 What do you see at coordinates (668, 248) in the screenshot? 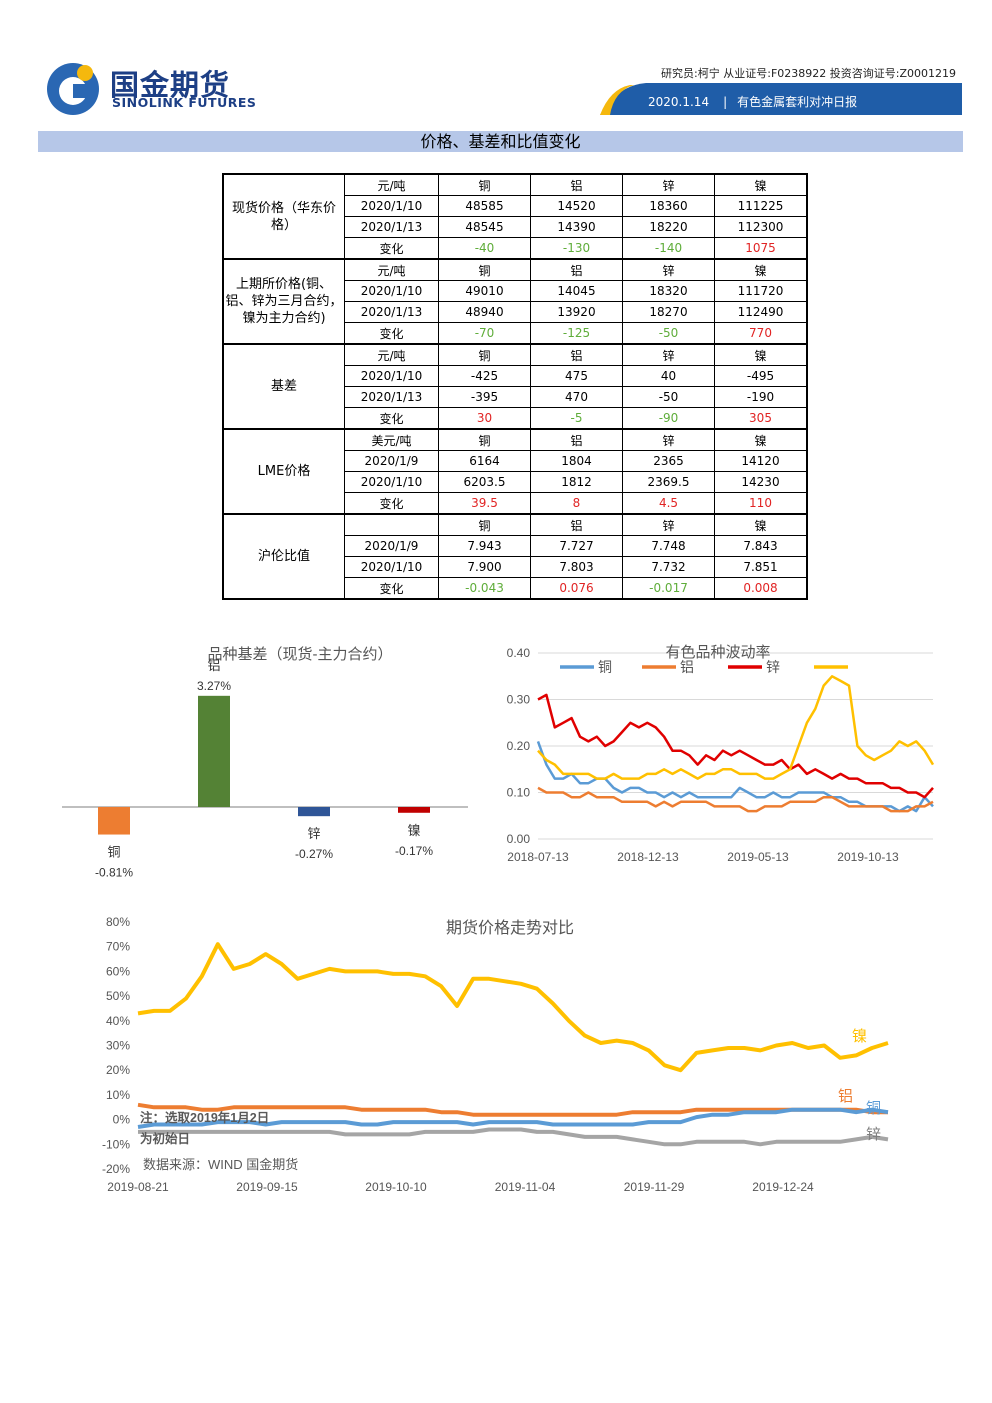
I see `table-cell: -140` at bounding box center [668, 248].